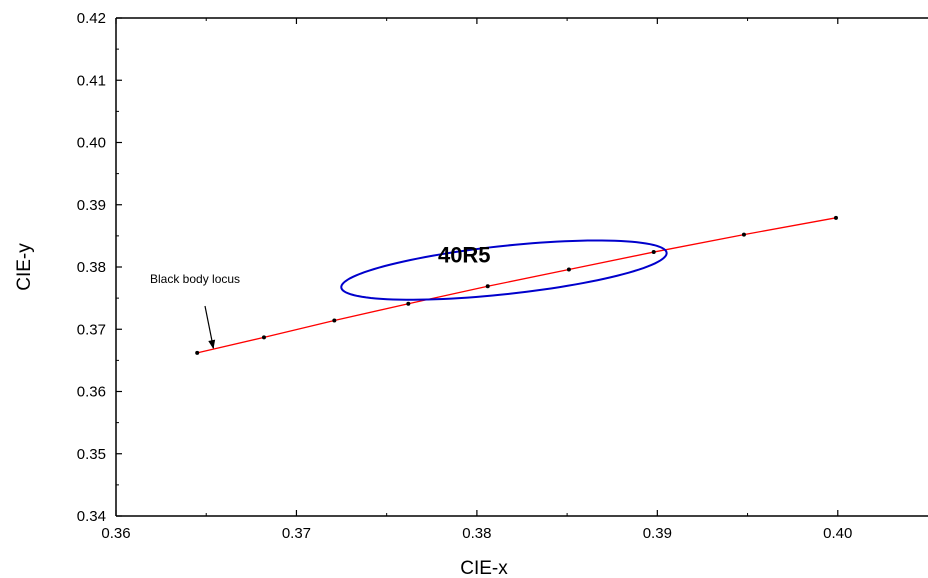  I want to click on x-tick-label: 0.38, so click(476, 533).